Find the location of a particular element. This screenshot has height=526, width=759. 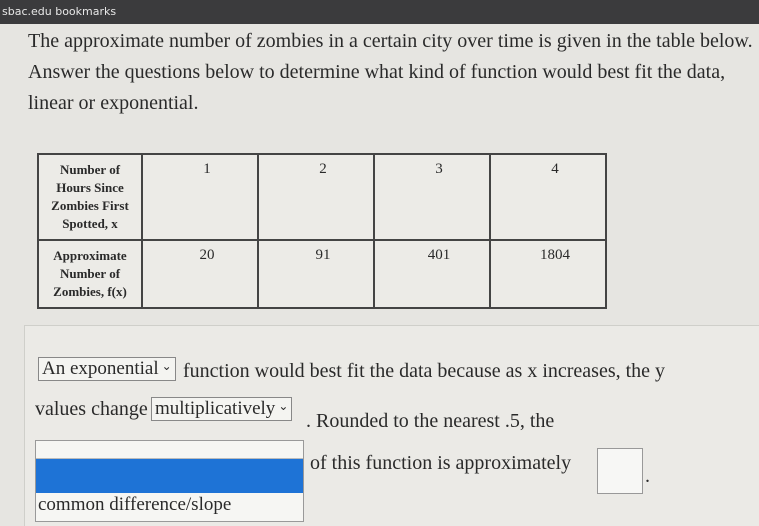

sentence-text: . Rounded to the nearest .5, the is located at coordinates (430, 421).